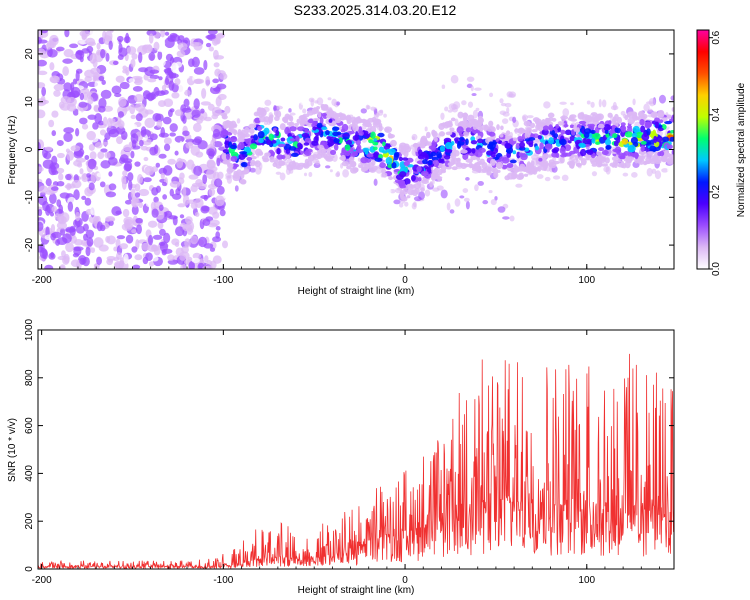  Describe the element at coordinates (356, 590) in the screenshot. I see `bottom-x-axis-label: Height of straight line (km)` at that location.